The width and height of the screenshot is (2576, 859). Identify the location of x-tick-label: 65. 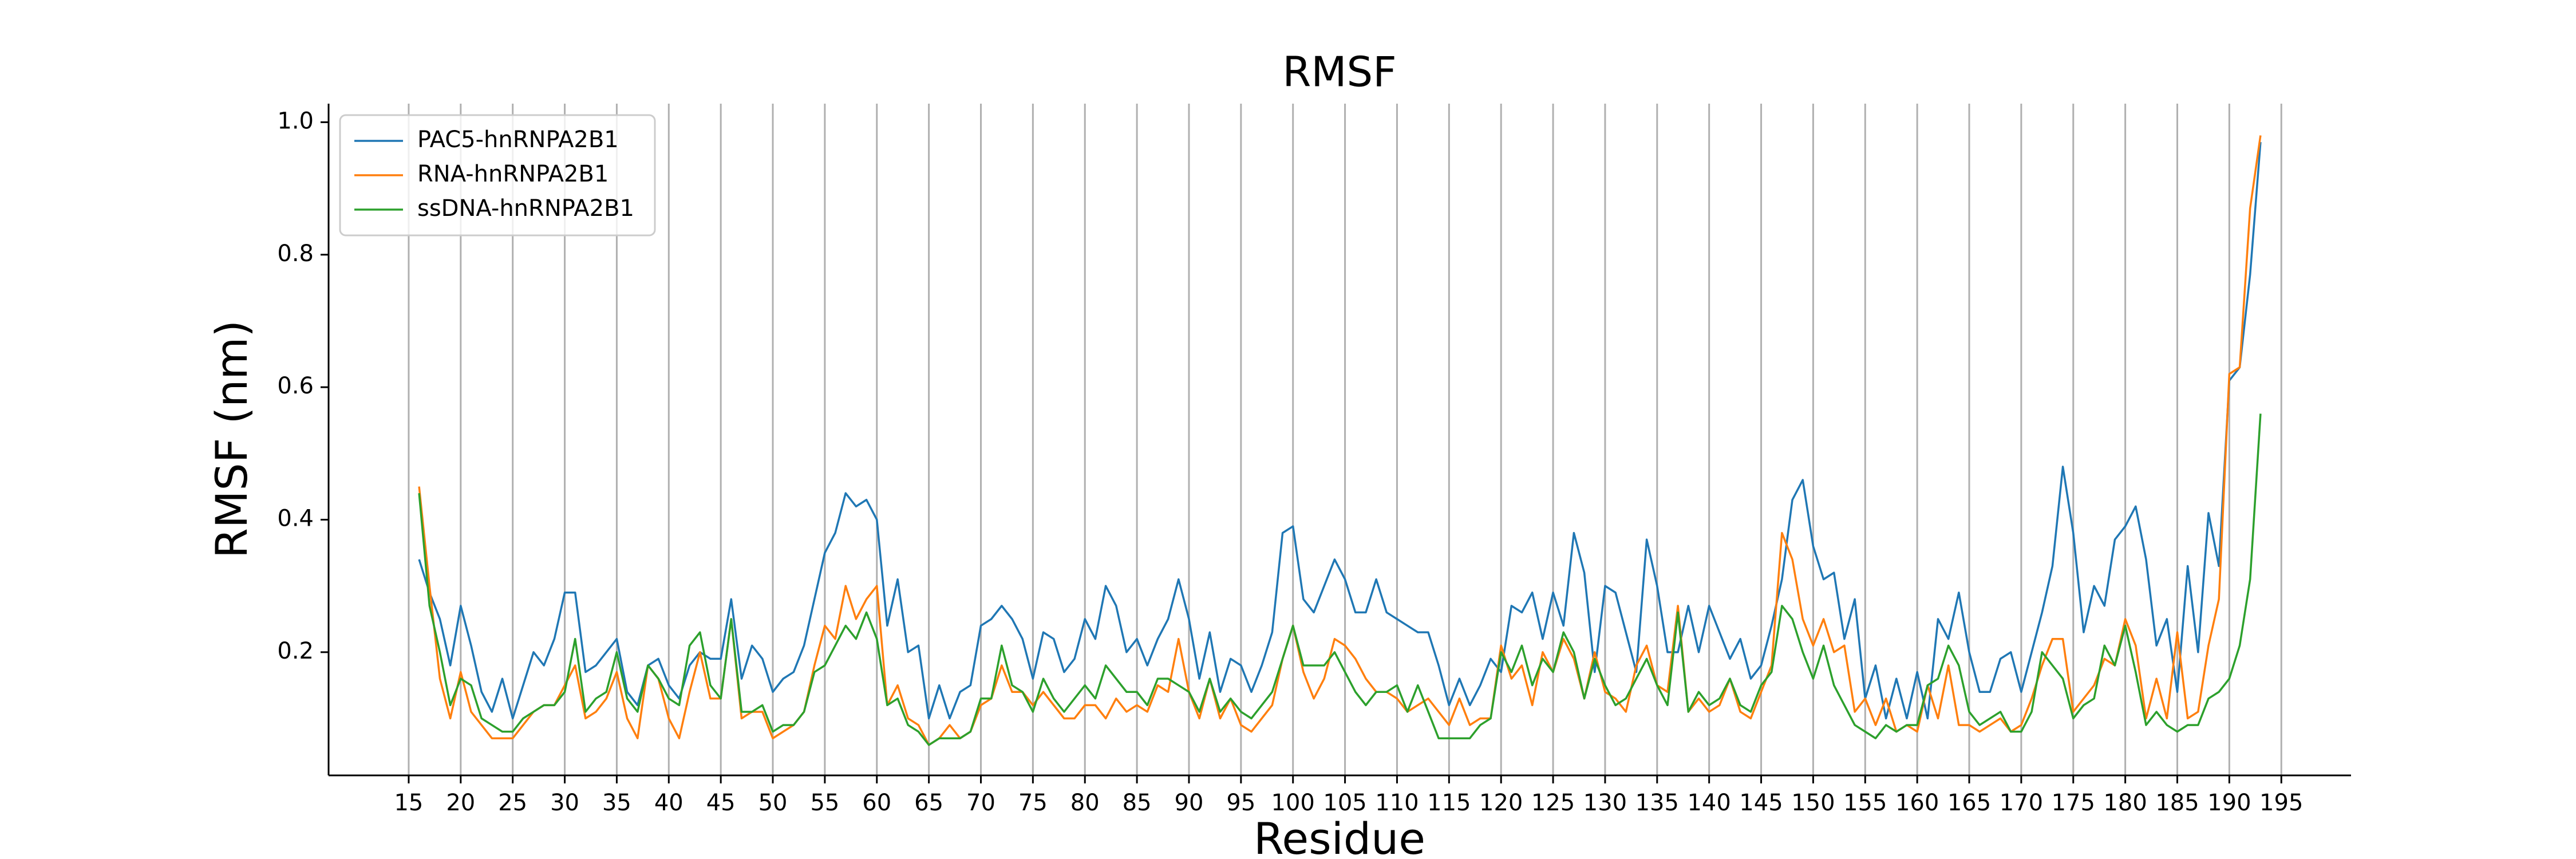
(928, 803).